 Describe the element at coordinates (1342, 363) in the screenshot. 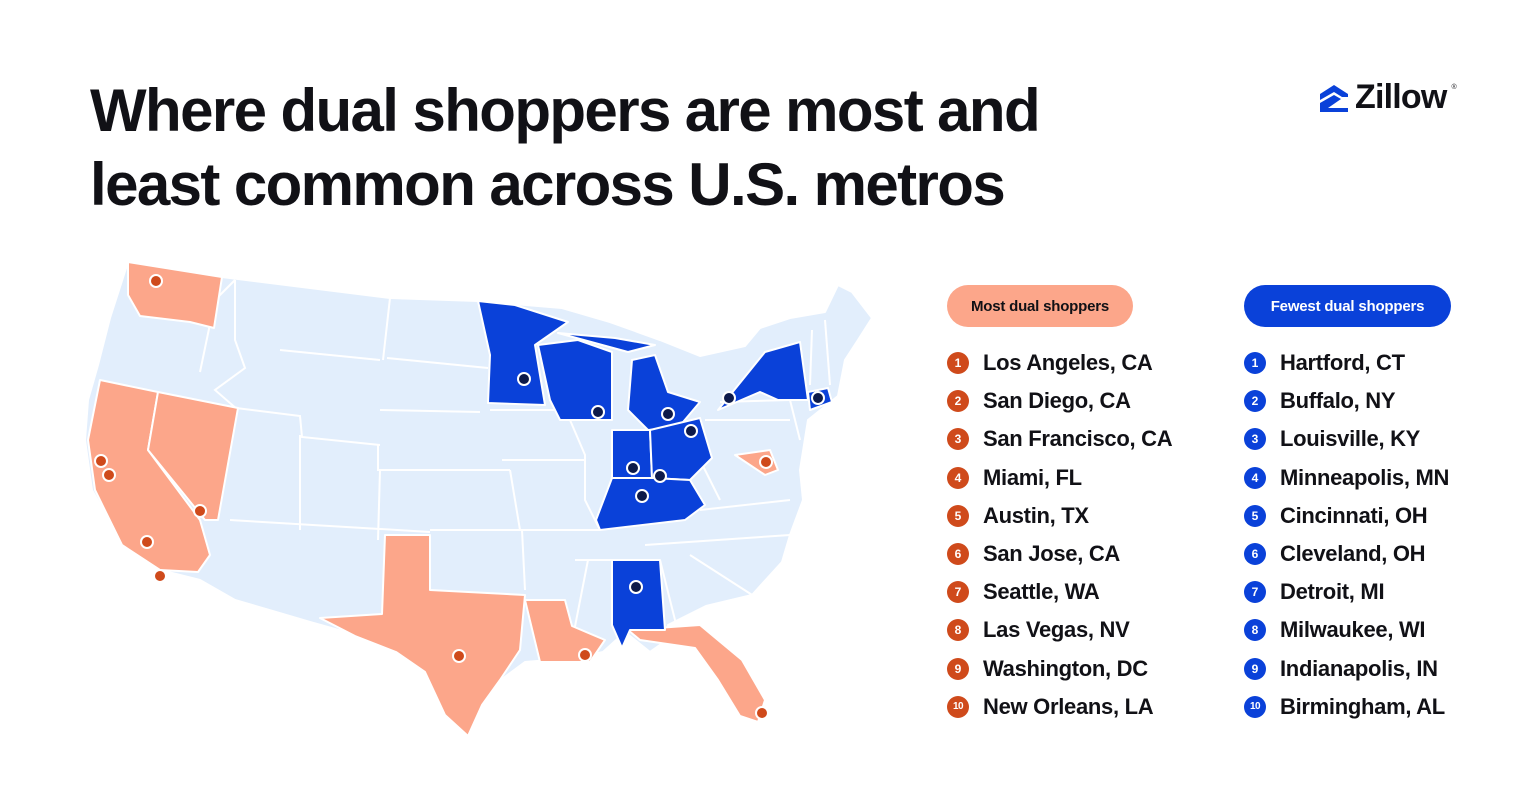

I see `metro-name: Hartford, CT` at that location.